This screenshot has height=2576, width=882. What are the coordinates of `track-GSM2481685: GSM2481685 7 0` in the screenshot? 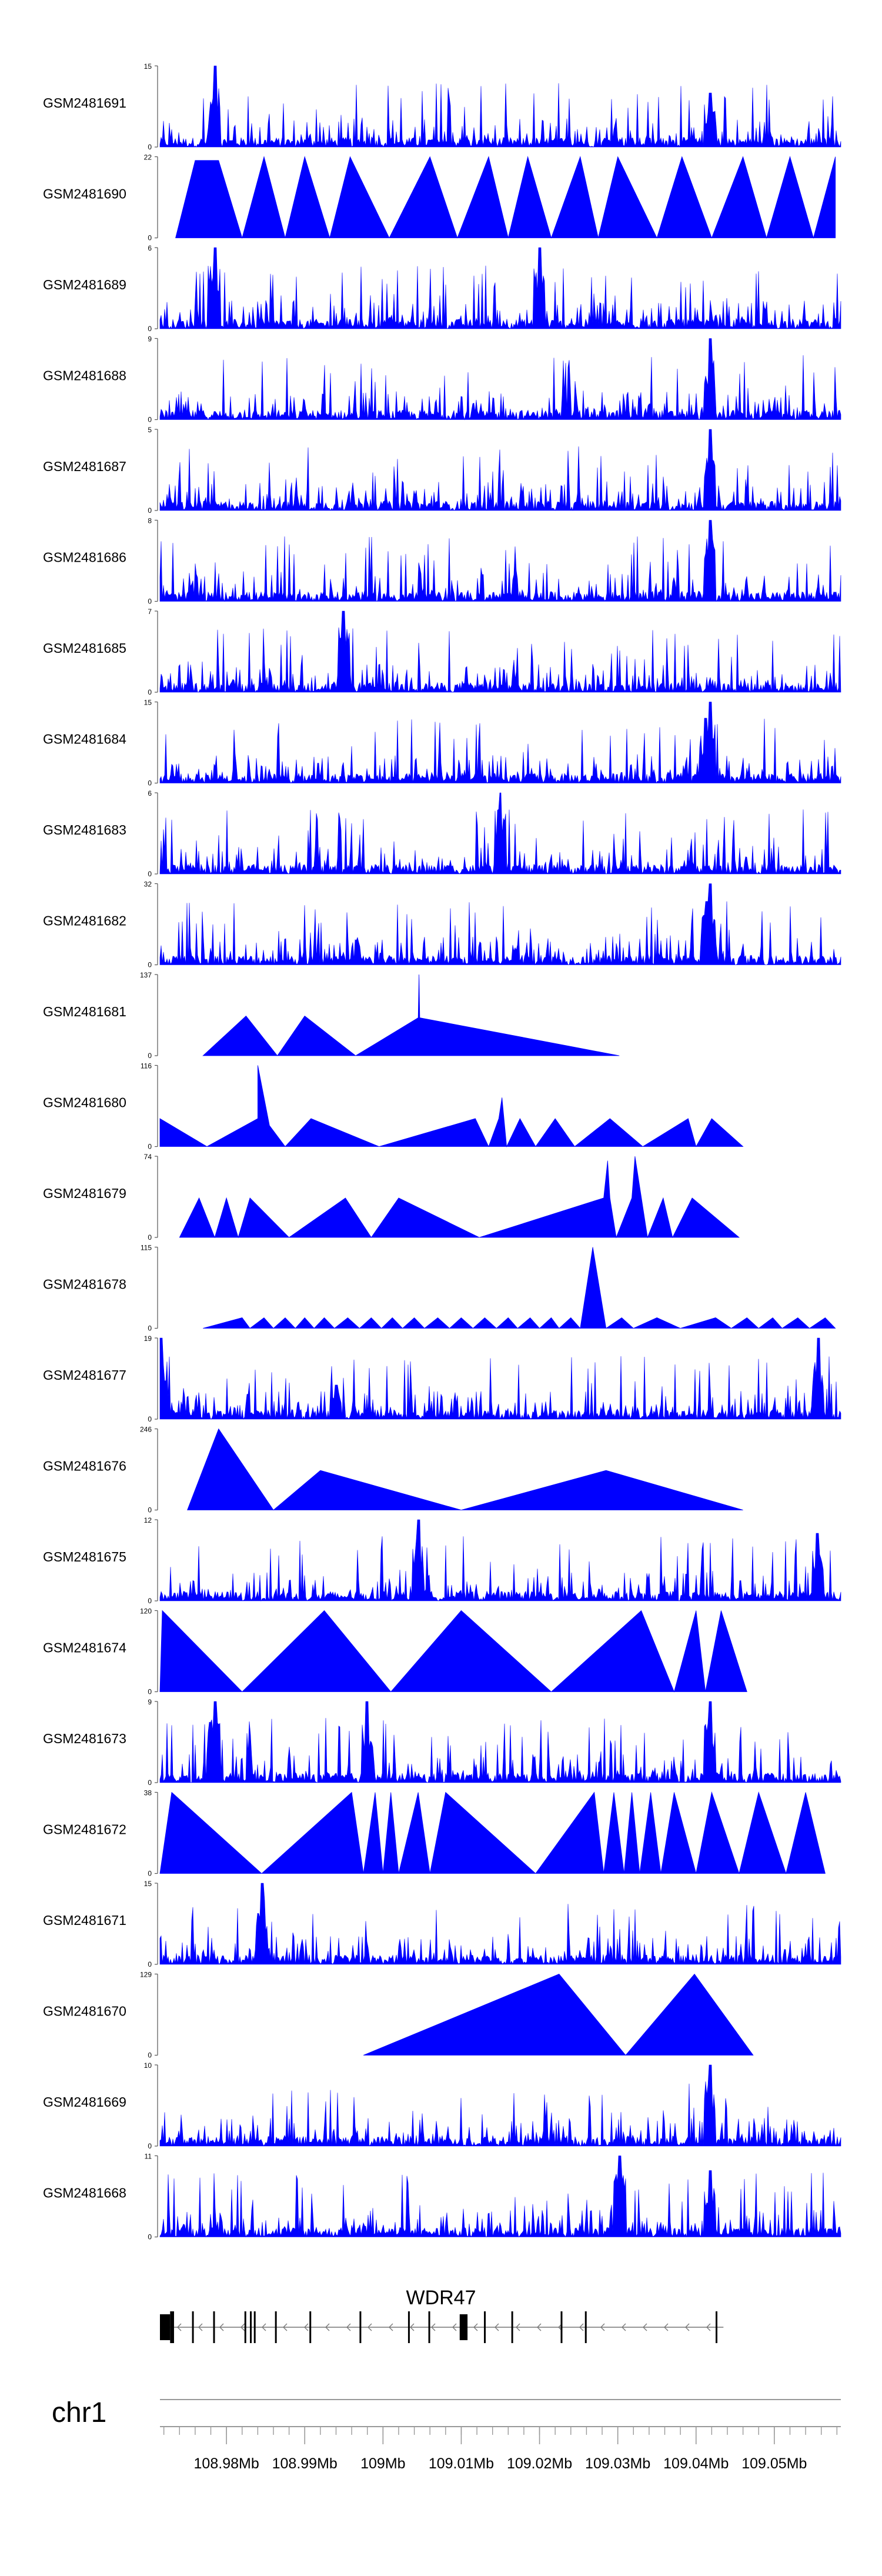 It's located at (442, 652).